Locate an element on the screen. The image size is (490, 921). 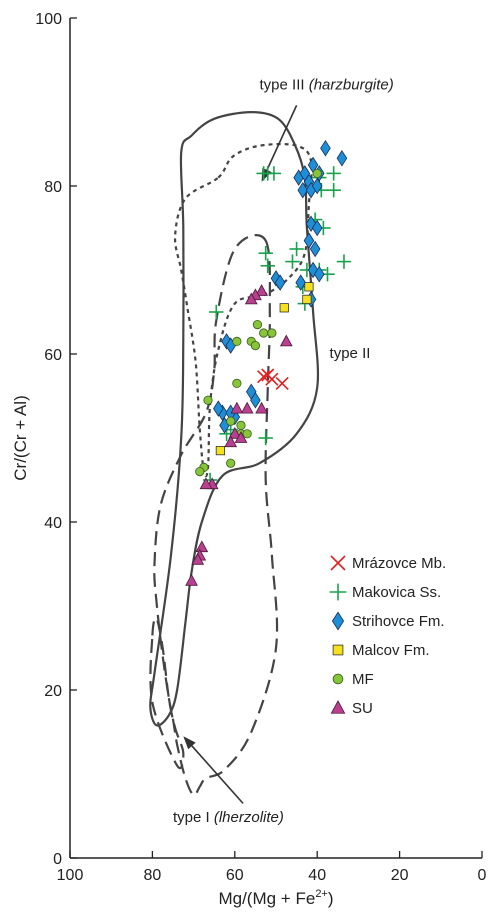
x-axis-label: Mg/(Mg + Fe2+) is located at coordinates (275, 898).